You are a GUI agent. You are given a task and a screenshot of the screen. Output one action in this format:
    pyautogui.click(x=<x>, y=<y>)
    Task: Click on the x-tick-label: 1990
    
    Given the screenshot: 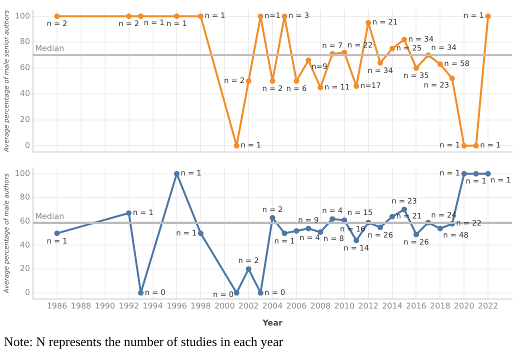 What is the action you would take?
    pyautogui.click(x=105, y=306)
    